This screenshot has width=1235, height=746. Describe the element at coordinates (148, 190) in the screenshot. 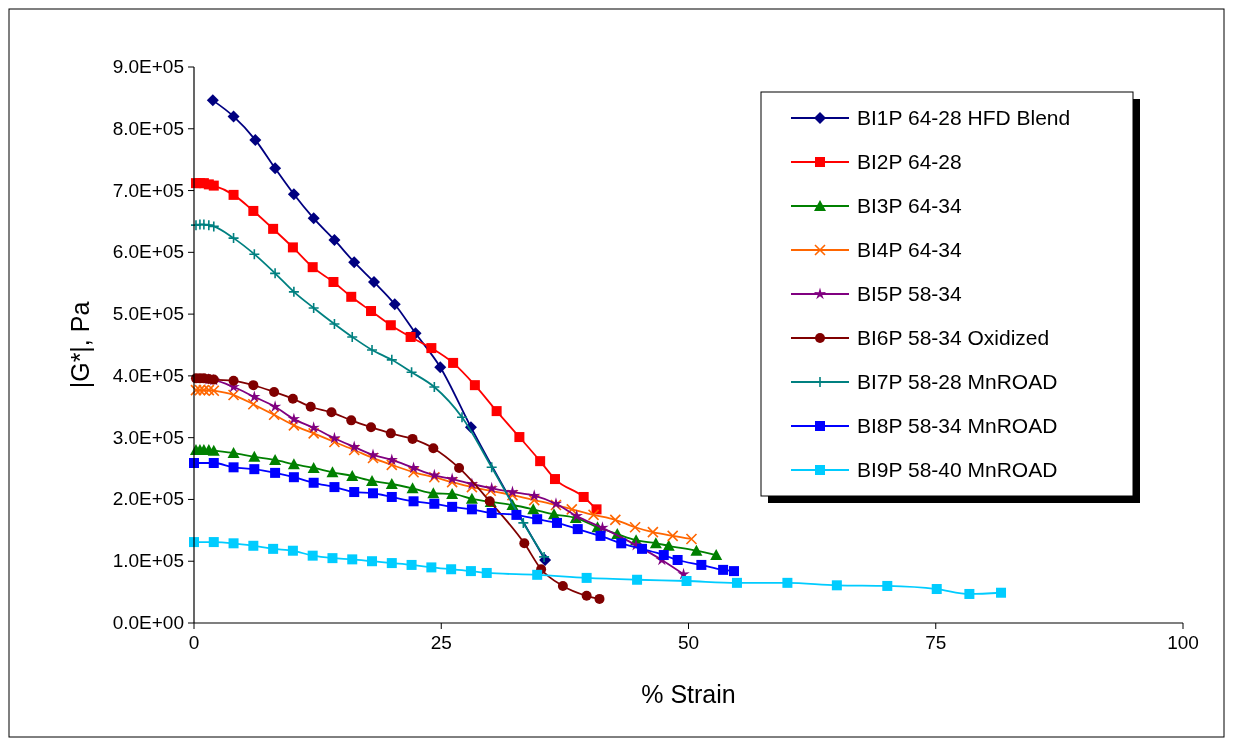

I see `y-tick-label: 7.0E+05` at that location.